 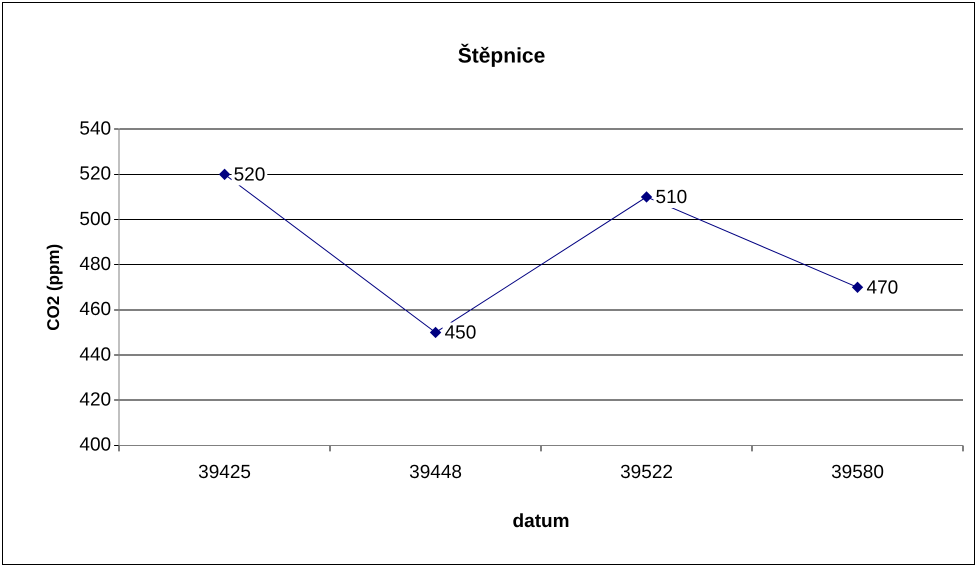 I want to click on x-tick-label: 39448, so click(x=435, y=473).